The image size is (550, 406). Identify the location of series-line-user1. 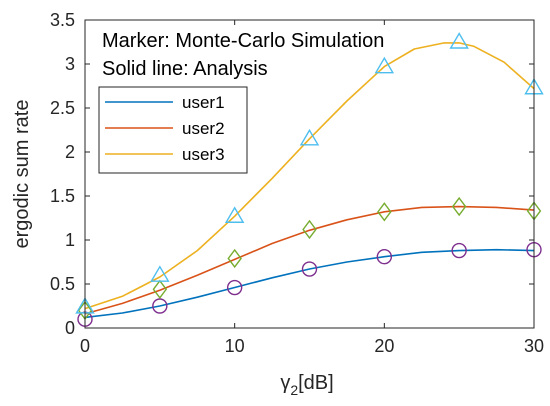
(309, 283).